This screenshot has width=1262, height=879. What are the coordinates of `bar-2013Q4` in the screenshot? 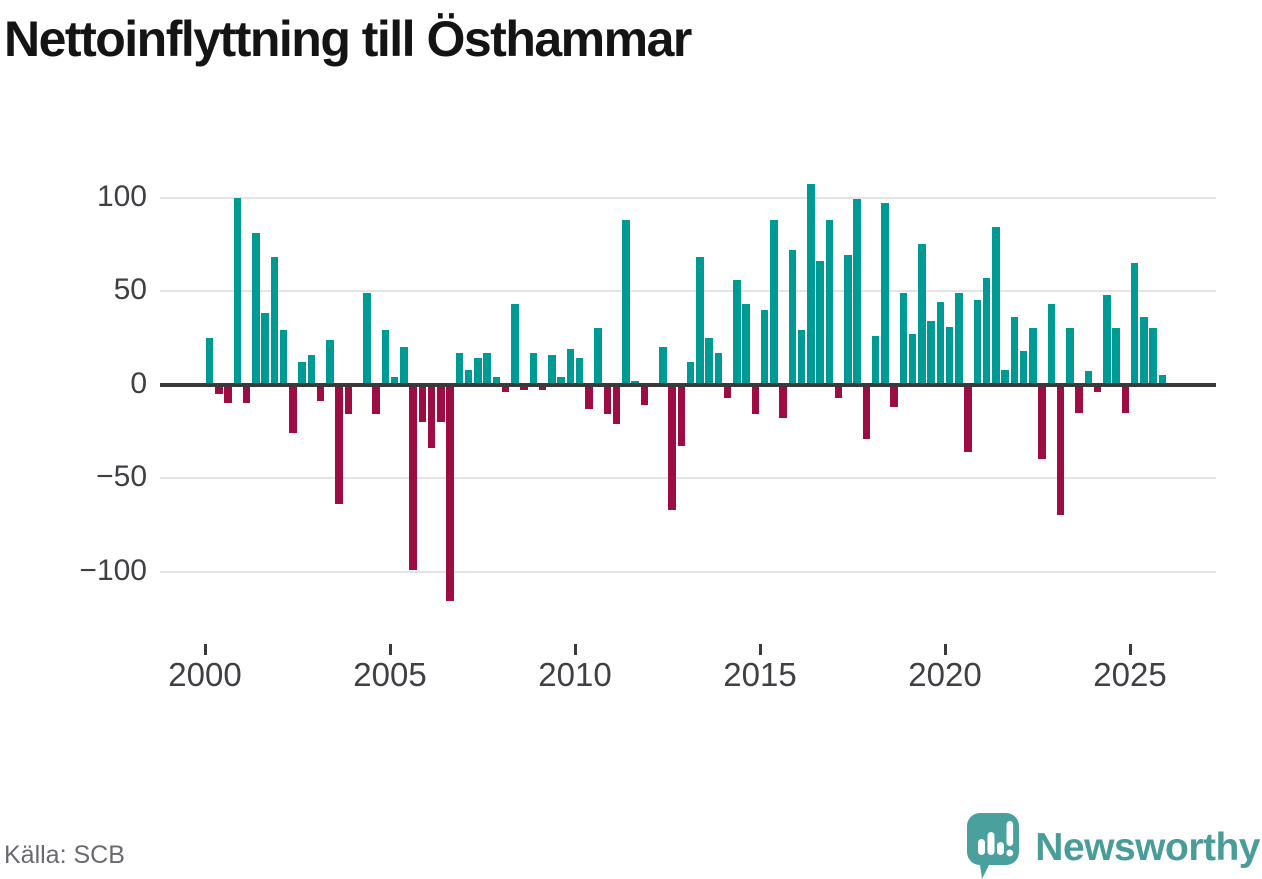 It's located at (718, 368).